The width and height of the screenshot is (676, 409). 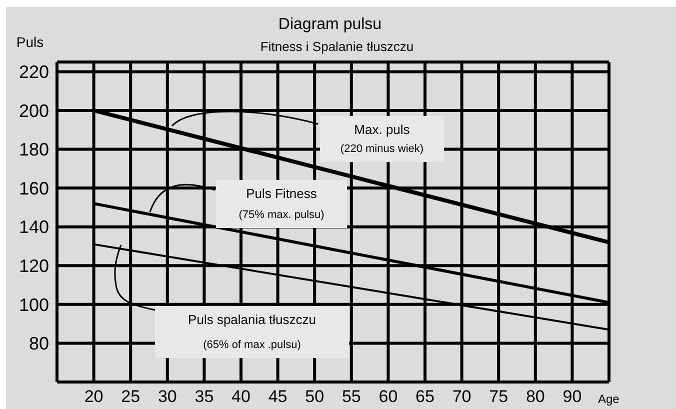 What do you see at coordinates (382, 149) in the screenshot?
I see `annotation: (220 minus wiek)` at bounding box center [382, 149].